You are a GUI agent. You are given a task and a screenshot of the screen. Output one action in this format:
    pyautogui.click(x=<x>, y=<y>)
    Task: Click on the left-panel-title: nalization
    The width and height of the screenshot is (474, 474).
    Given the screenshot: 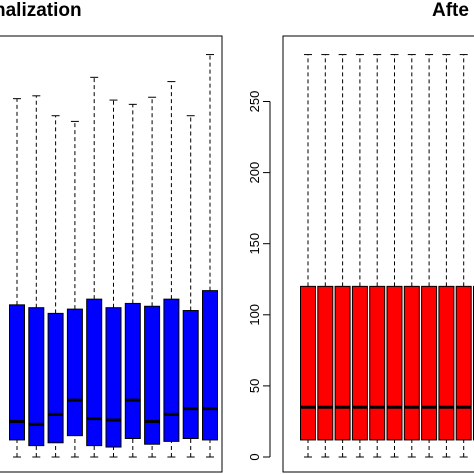 What is the action you would take?
    pyautogui.click(x=41, y=10)
    